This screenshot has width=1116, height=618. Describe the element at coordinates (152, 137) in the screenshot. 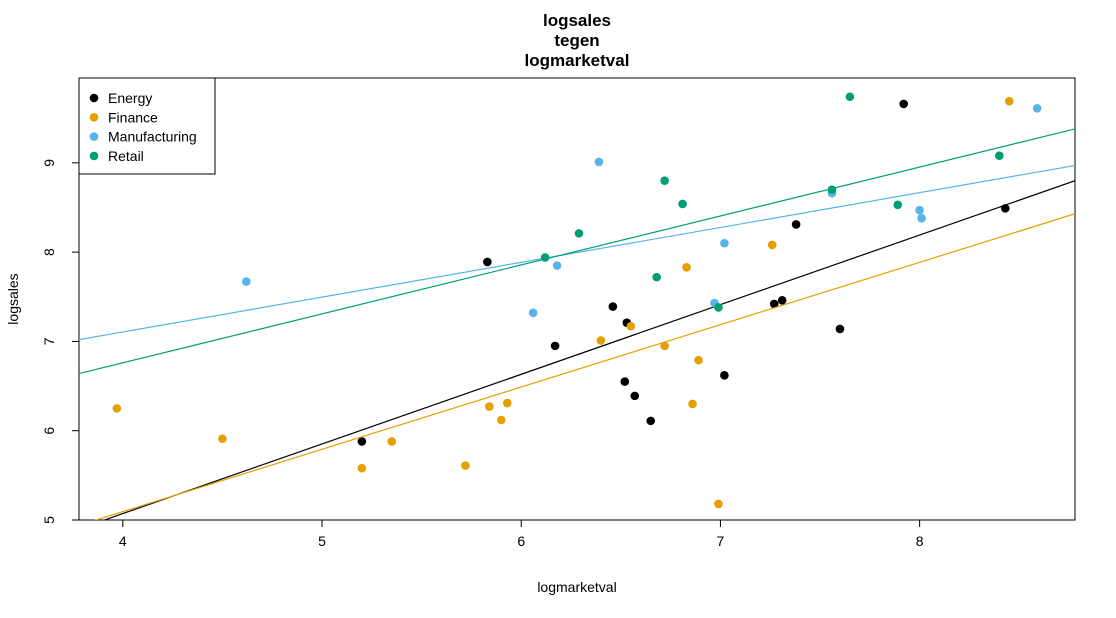

I see `legend-label-manufacturing: Manufacturing` at that location.